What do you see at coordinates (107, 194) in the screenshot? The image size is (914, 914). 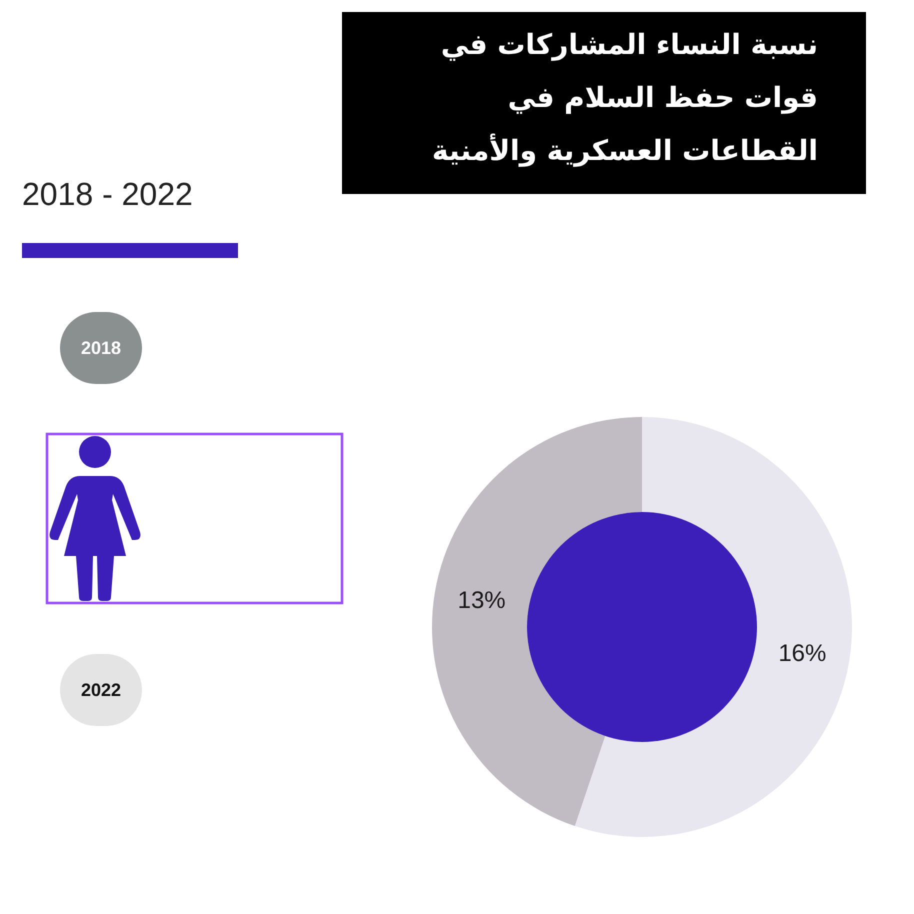 I see `text: 2018 - 2022` at bounding box center [107, 194].